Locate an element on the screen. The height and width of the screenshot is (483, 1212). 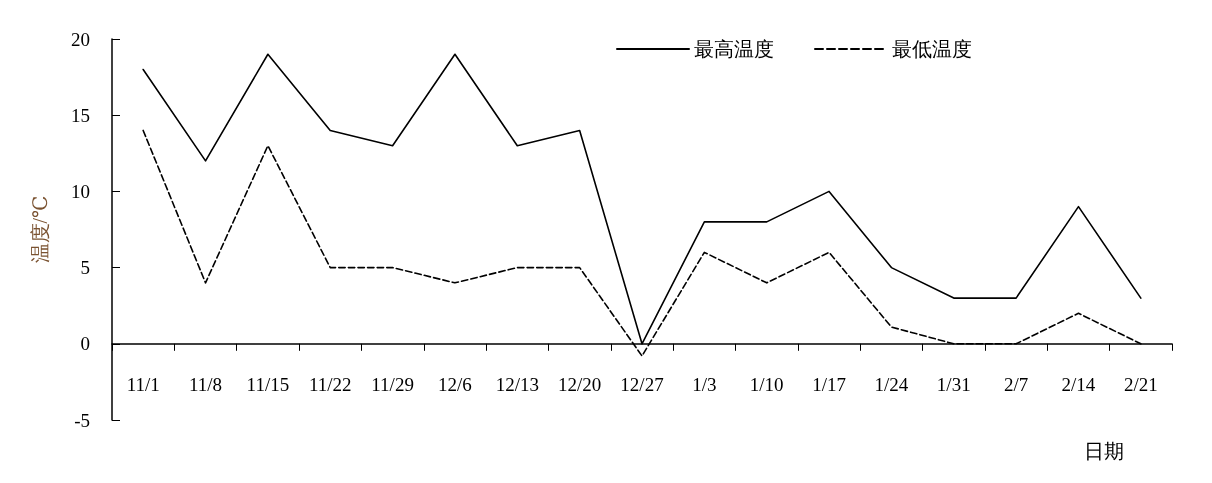
x-tick-label: 11/22 is located at coordinates (330, 384).